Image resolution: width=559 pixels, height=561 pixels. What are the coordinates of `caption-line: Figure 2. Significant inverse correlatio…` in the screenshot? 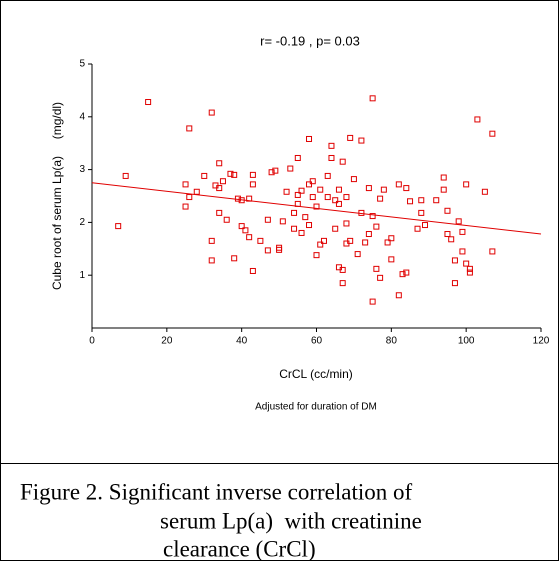 It's located at (216, 491).